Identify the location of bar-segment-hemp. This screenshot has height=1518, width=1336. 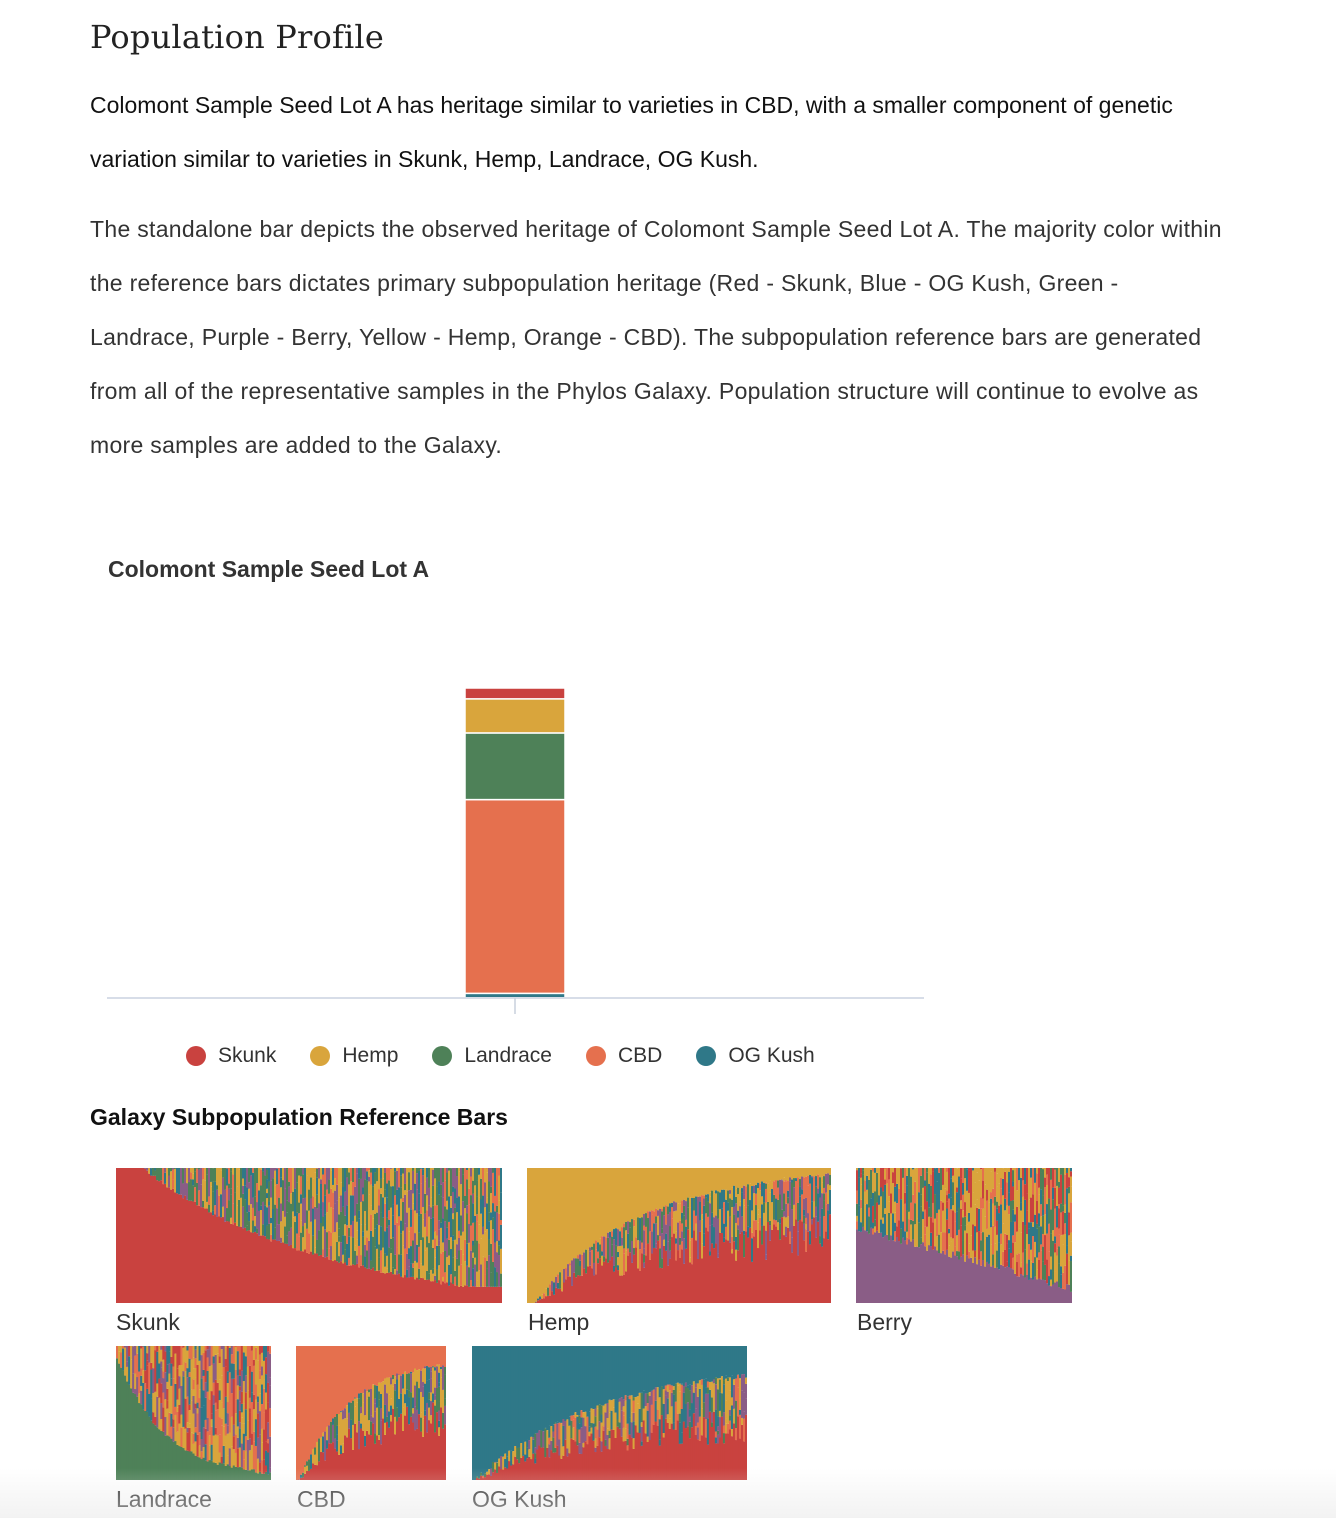
(515, 716).